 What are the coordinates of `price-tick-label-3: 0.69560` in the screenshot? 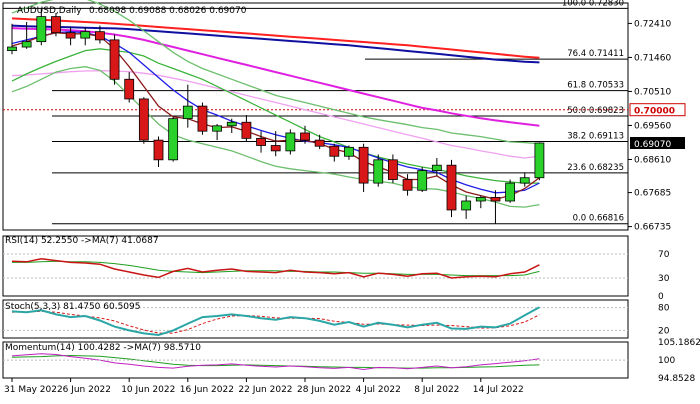 It's located at (652, 126).